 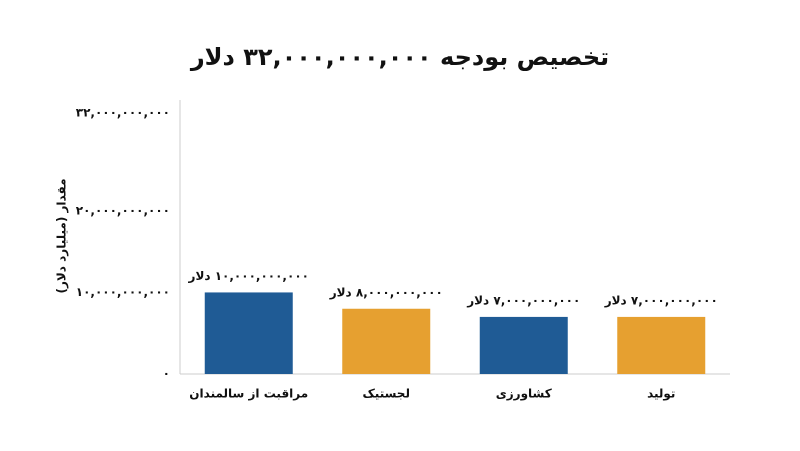 I want to click on value-label: ۸,۰۰۰,۰۰۰,۰۰۰ دلار, so click(x=386, y=292).